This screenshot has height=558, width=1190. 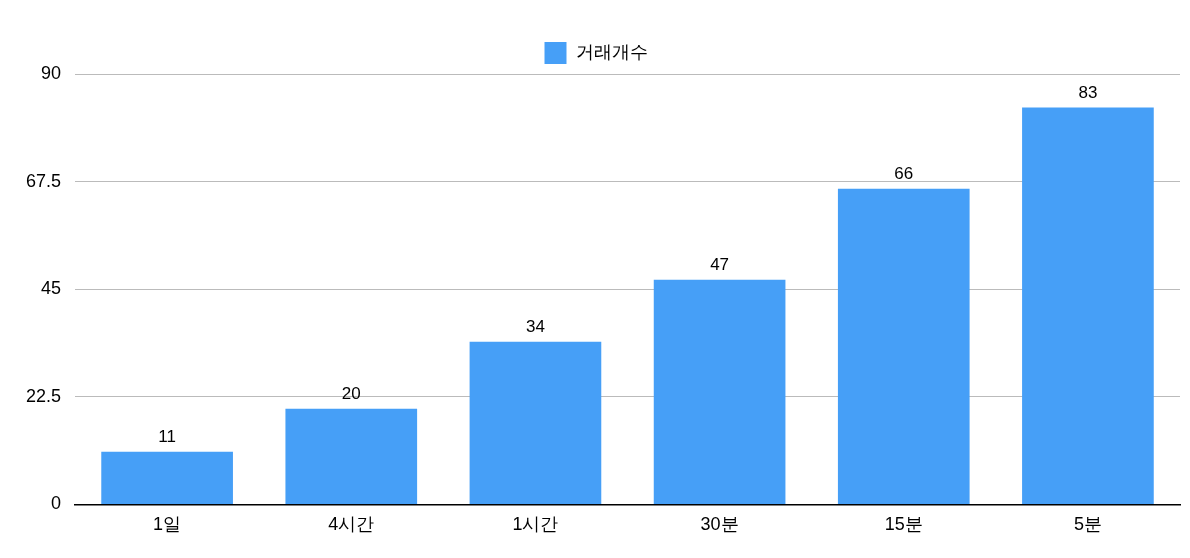 I want to click on y-tick-label: 45, so click(x=51, y=288).